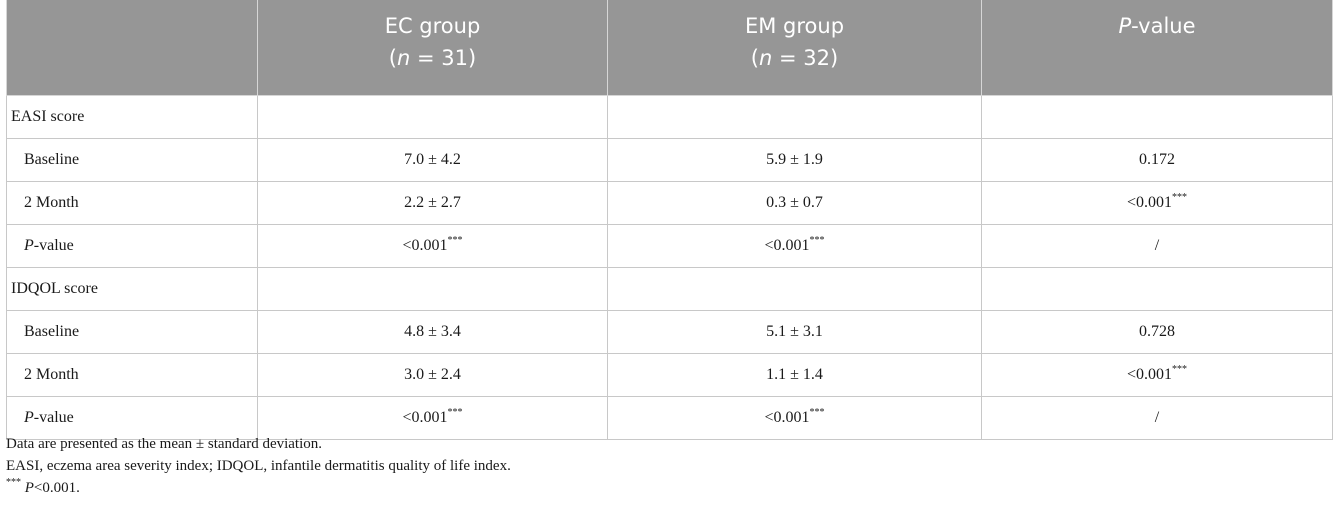 The height and width of the screenshot is (508, 1337). I want to click on table-row: IDQOL score, so click(669, 289).